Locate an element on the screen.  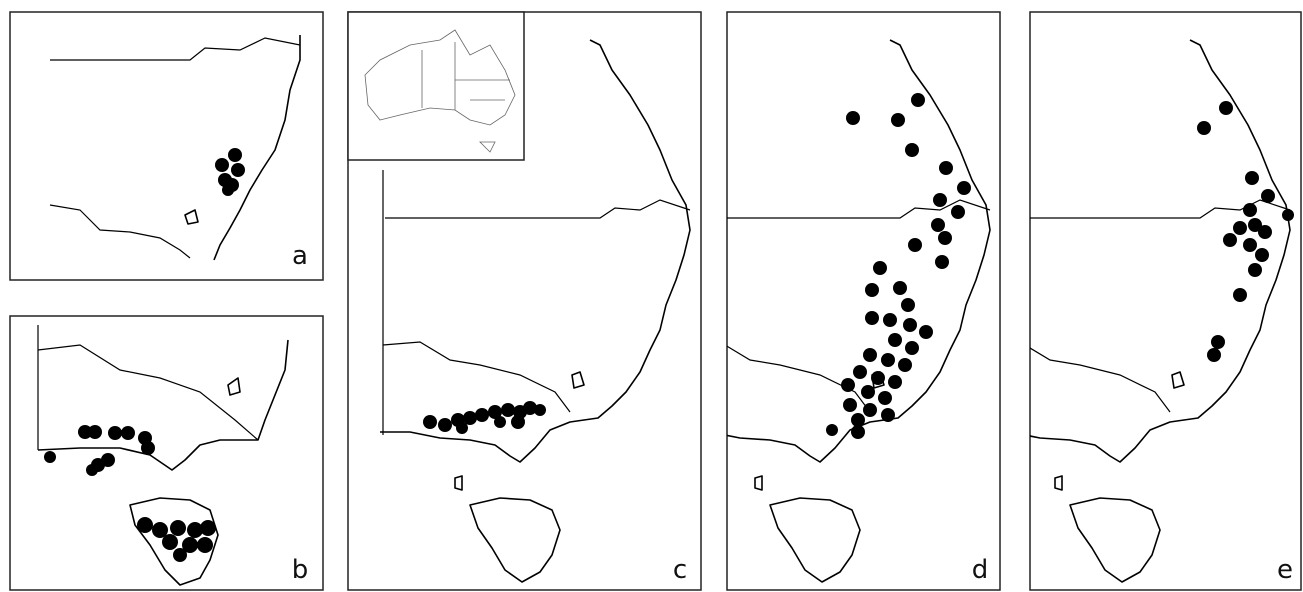
panel-b: b is located at coordinates (166, 453).